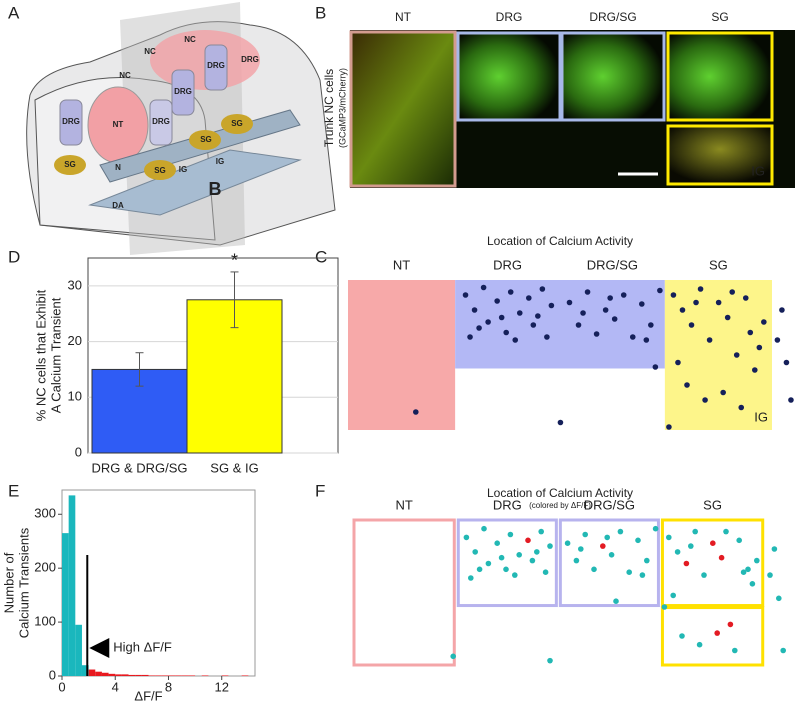  Describe the element at coordinates (560, 505) in the screenshot. I see `chart-subtitle: (colored by ΔF/F)` at that location.